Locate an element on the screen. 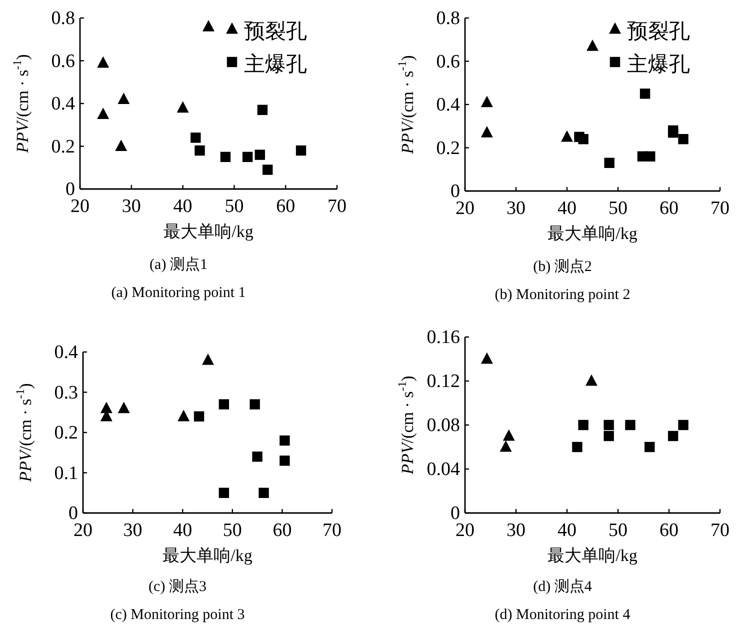 The width and height of the screenshot is (737, 642). y-tick-label: 0.16 is located at coordinates (443, 337).